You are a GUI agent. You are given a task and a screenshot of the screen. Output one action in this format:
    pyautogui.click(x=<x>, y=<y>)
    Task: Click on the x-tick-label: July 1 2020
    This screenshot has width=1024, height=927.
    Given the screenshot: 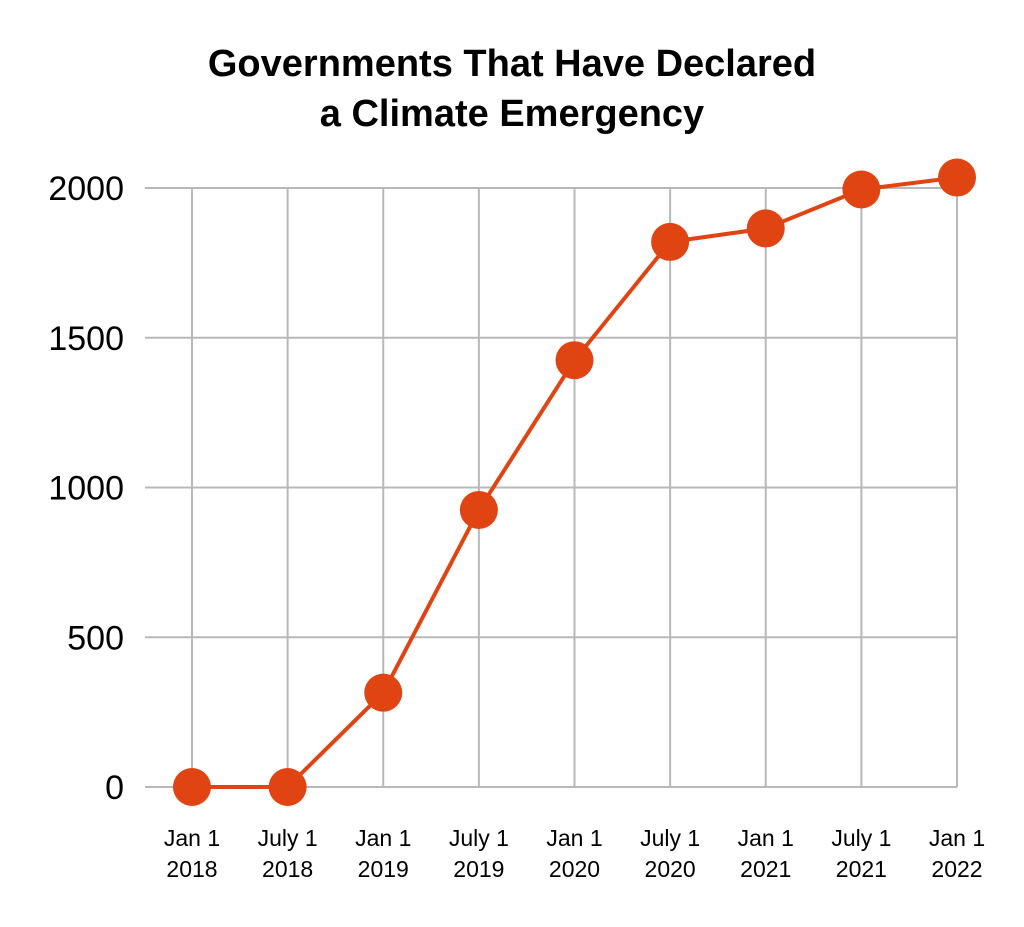 What is the action you would take?
    pyautogui.click(x=670, y=853)
    